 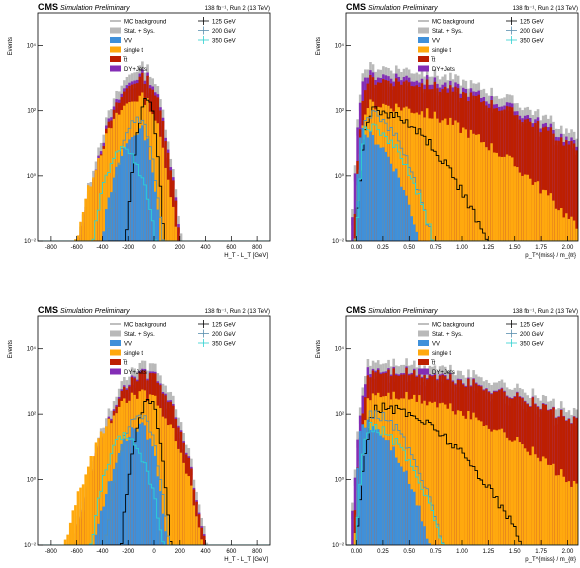 I want to click on x-tick-label: -200, so click(x=128, y=248).